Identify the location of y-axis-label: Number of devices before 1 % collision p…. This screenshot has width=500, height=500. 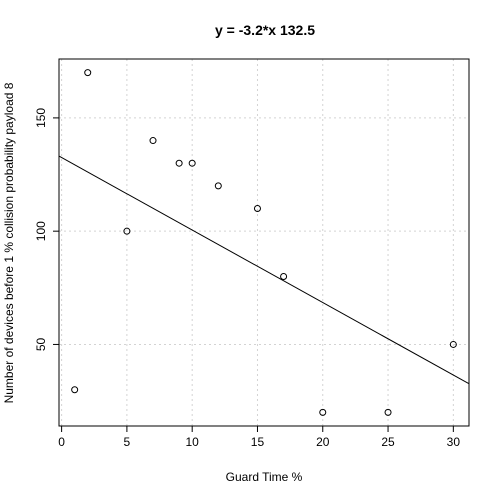
(9, 242).